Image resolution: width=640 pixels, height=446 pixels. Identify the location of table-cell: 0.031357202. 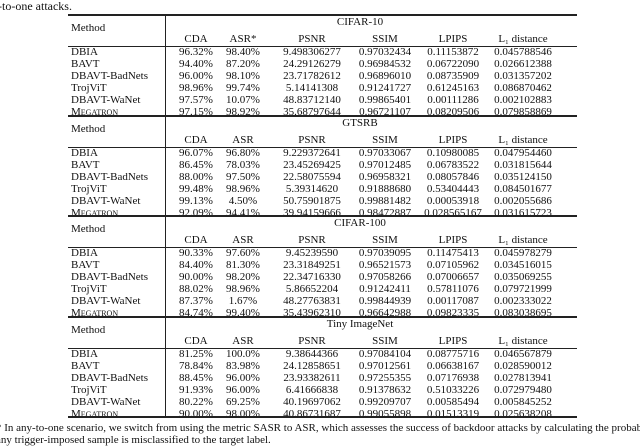
(523, 76).